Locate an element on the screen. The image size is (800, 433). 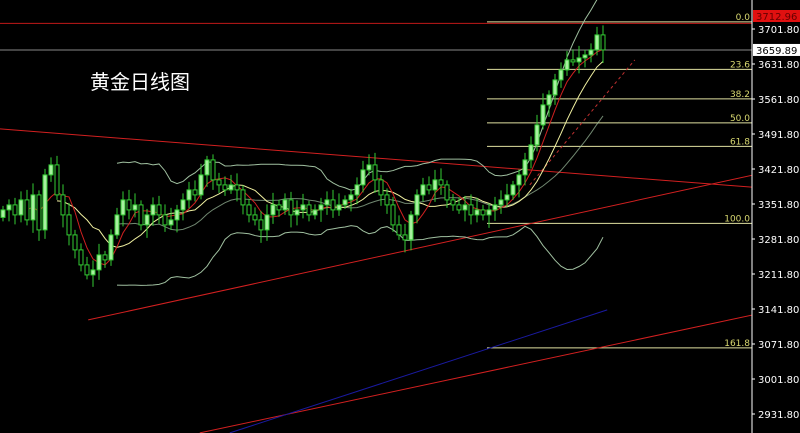
high-price-badge is located at coordinates (776, 16).